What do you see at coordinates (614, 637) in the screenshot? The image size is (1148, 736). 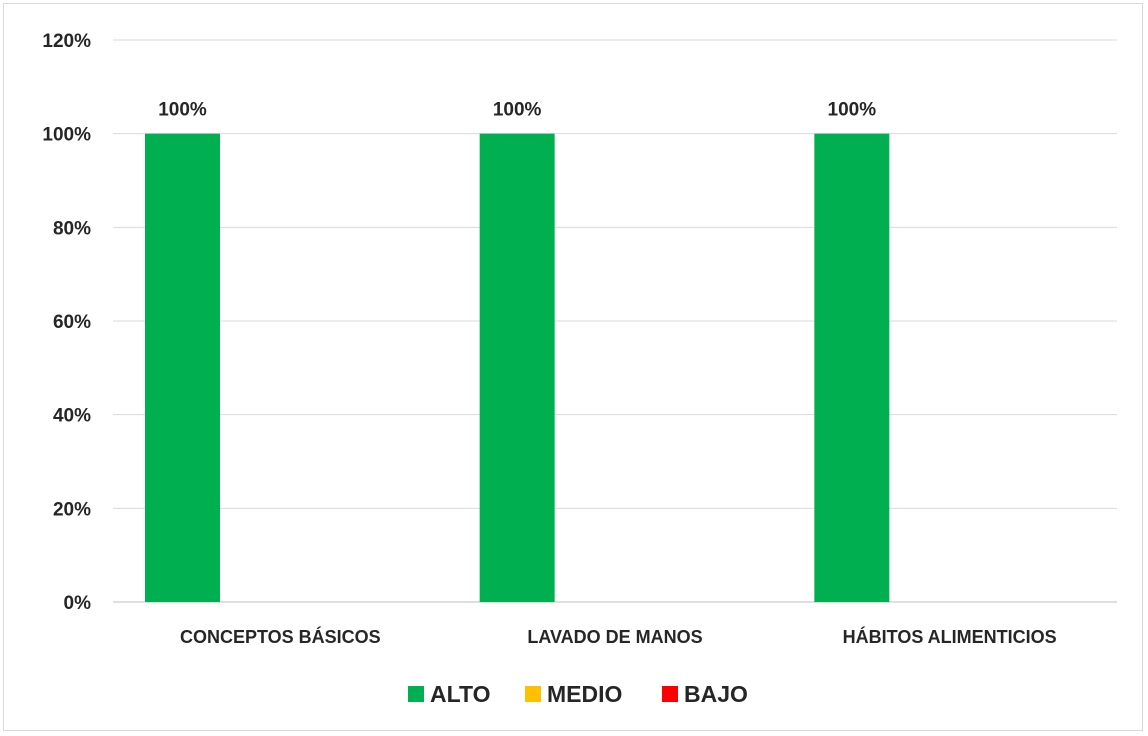 I see `x-category-label: LAVADO DE MANOS` at bounding box center [614, 637].